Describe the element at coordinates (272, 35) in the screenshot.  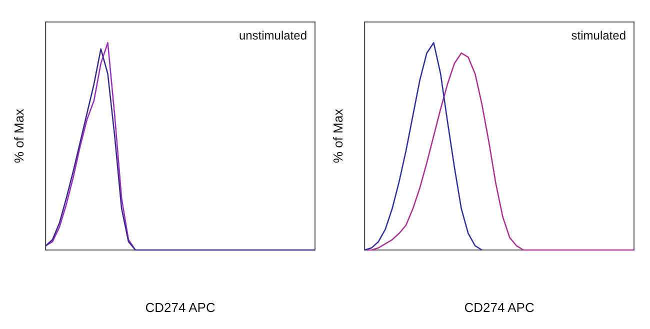
I see `text: unstimulated` at that location.